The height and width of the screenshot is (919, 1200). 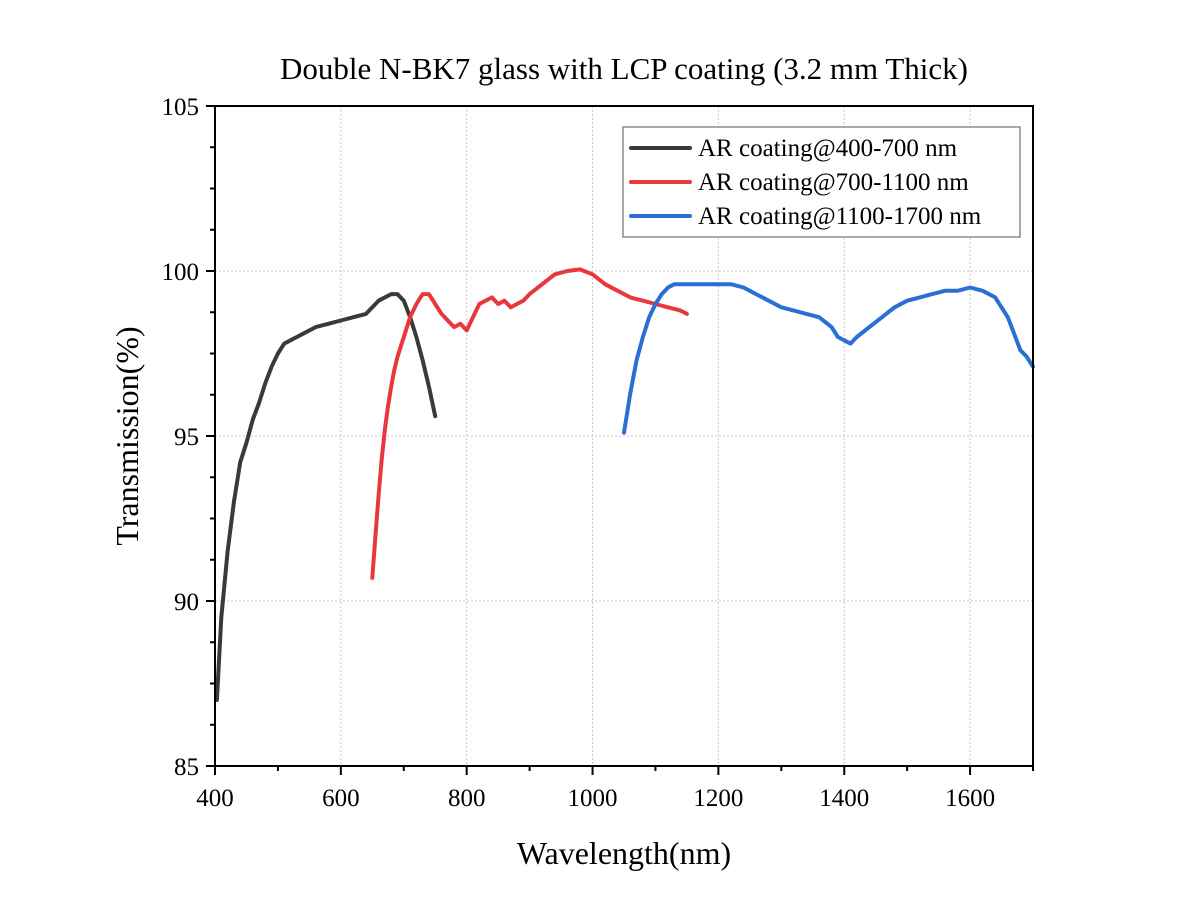 What do you see at coordinates (718, 798) in the screenshot?
I see `x-tick-label: 1200` at bounding box center [718, 798].